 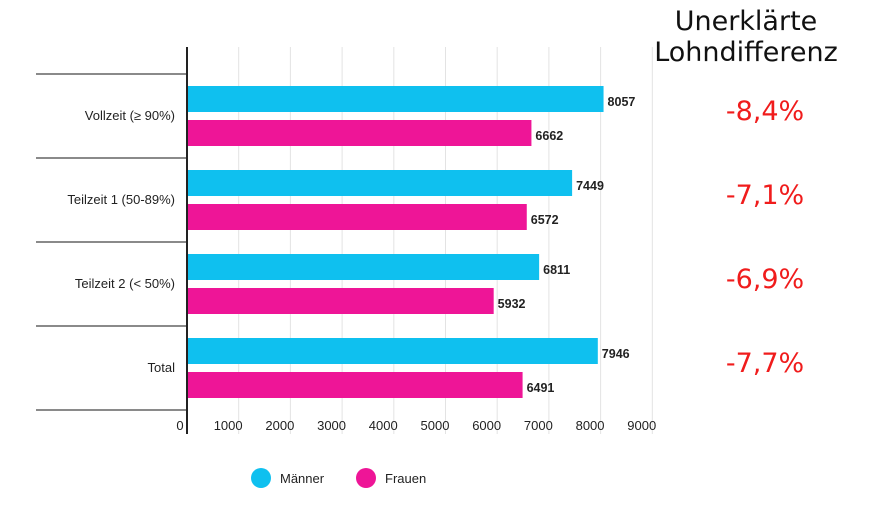 I want to click on x-tick-label: 3000, so click(x=331, y=425).